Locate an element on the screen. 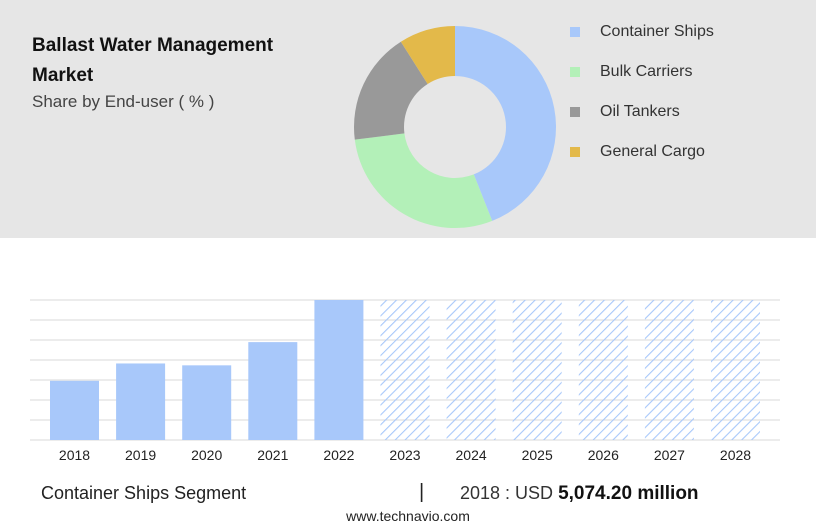 This screenshot has height=528, width=816. bar-2019 is located at coordinates (141, 401).